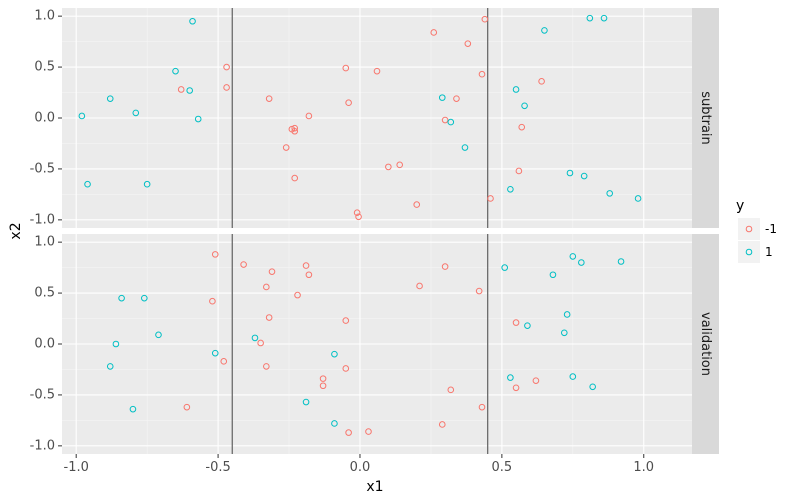 Image resolution: width=800 pixels, height=500 pixels. Describe the element at coordinates (502, 467) in the screenshot. I see `x-tick-label: 0.5` at that location.